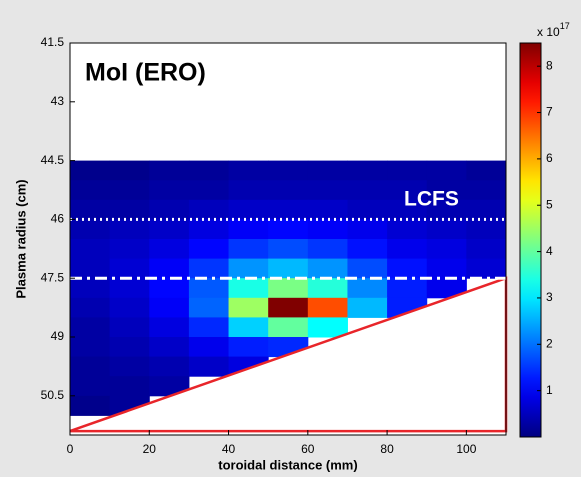 This screenshot has height=477, width=581. I want to click on colorbar-label-base: x 10, so click(548, 32).